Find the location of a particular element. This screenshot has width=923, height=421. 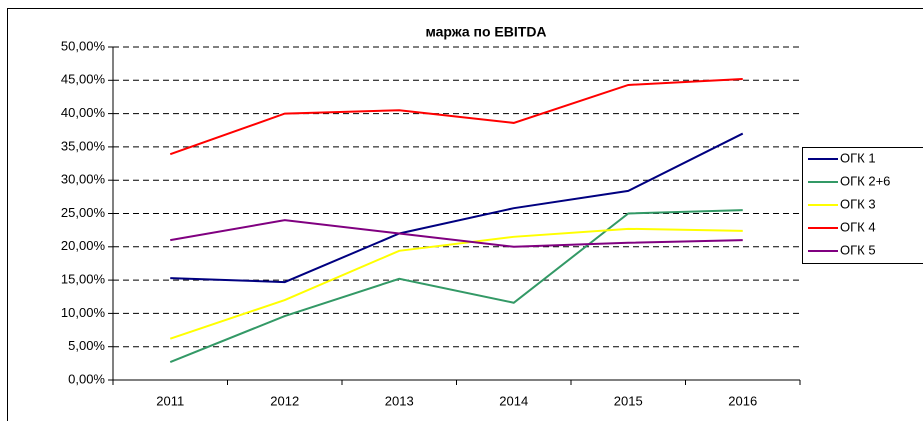

legend-label: ОГК 2+6 is located at coordinates (865, 180).